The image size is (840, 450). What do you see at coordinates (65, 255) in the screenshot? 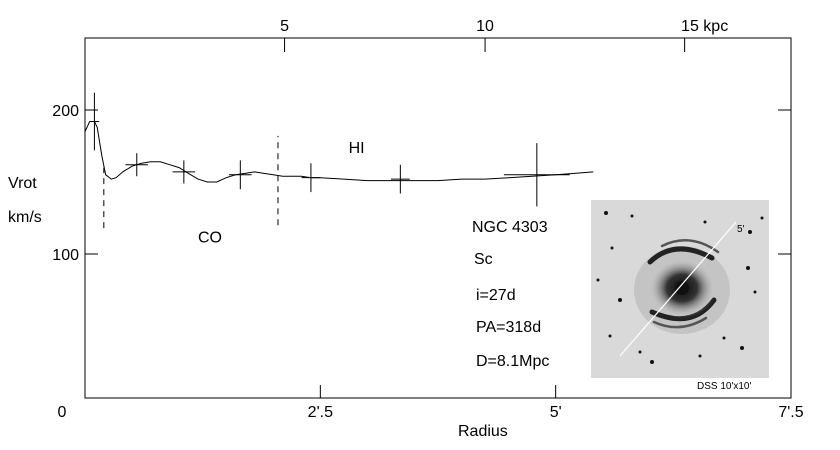
I see `y-tick-label-1: 100` at bounding box center [65, 255].